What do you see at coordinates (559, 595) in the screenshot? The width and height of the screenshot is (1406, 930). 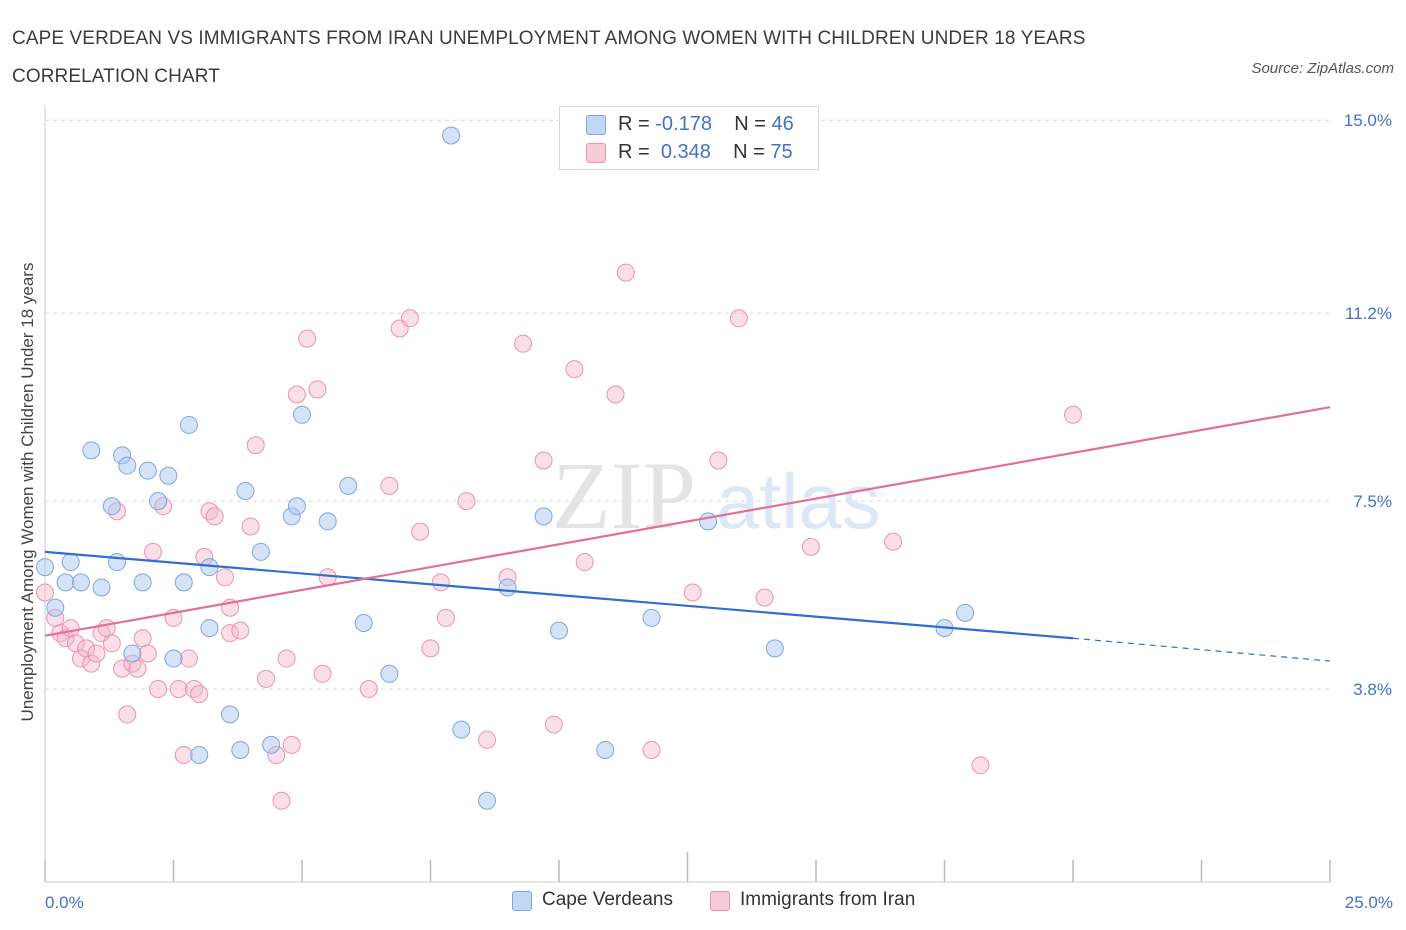 I see `trend-line-cape-verdean` at bounding box center [559, 595].